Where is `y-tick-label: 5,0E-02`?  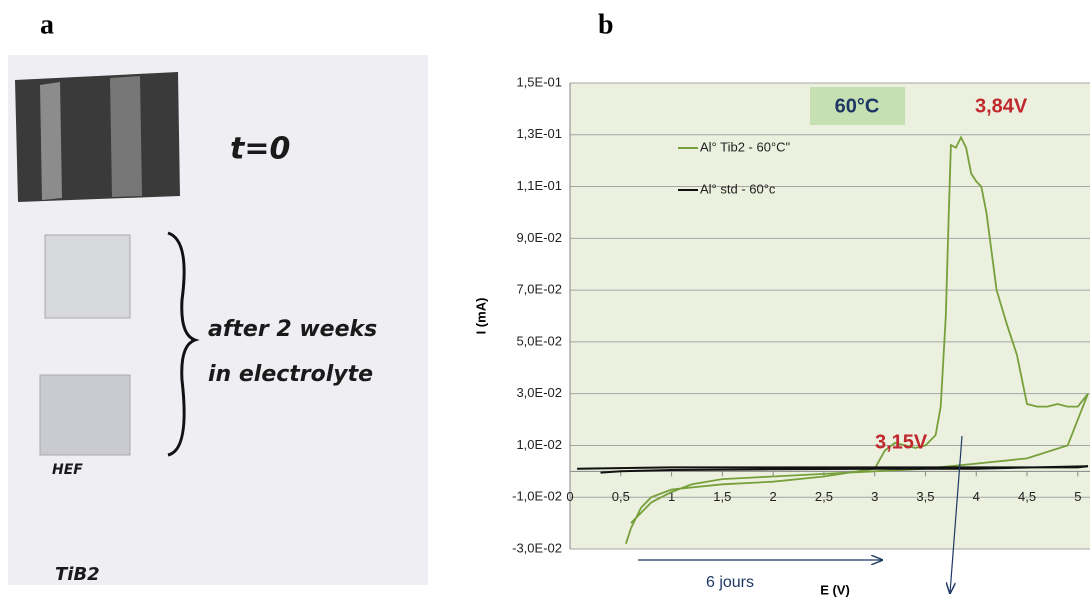
y-tick-label: 5,0E-02 is located at coordinates (539, 340).